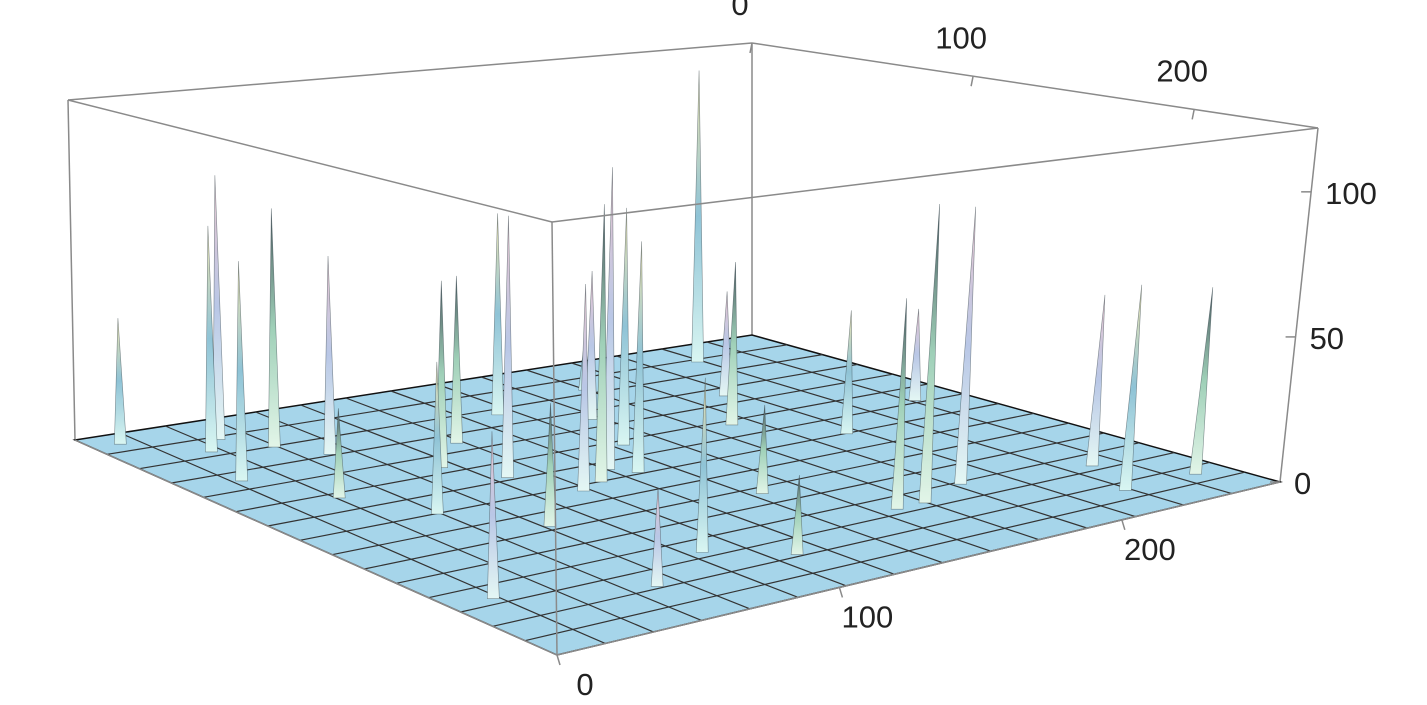 The height and width of the screenshot is (705, 1427). I want to click on z-tick-label: 0, so click(1302, 483).